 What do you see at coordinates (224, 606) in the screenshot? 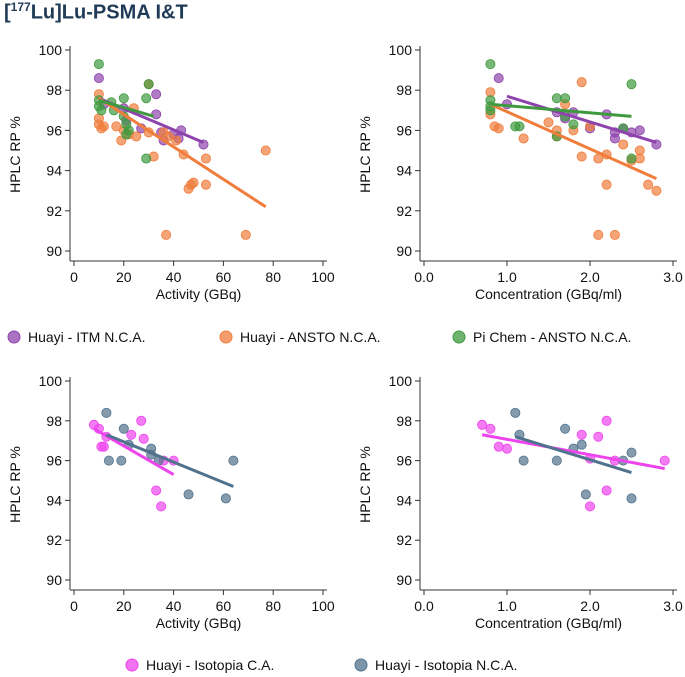
I see `x-tick-label: 60` at bounding box center [224, 606].